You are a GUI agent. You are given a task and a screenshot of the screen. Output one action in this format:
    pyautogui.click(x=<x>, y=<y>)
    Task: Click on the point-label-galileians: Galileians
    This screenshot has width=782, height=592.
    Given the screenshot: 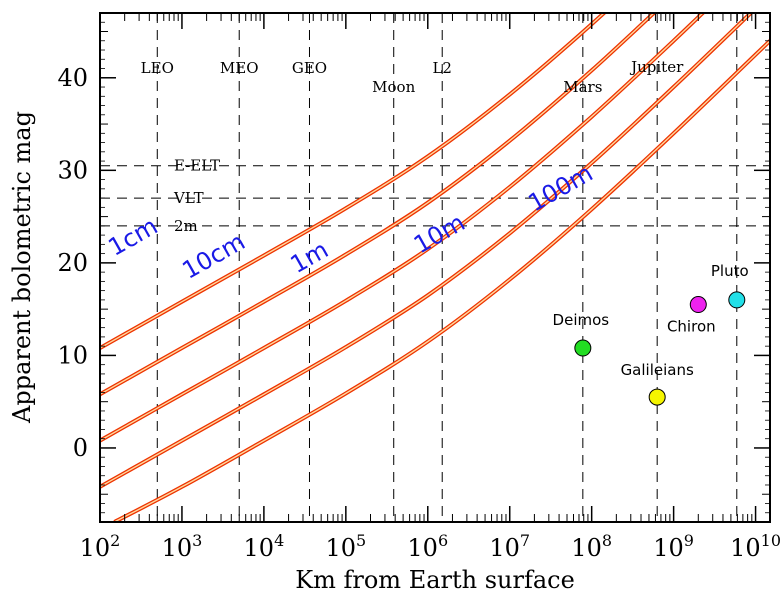 What is the action you would take?
    pyautogui.click(x=657, y=370)
    